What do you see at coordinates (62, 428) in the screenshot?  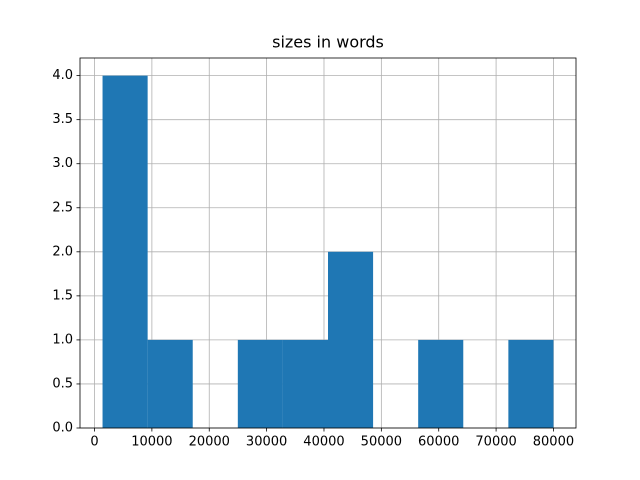 I see `y-tick-label: 0.0` at bounding box center [62, 428].